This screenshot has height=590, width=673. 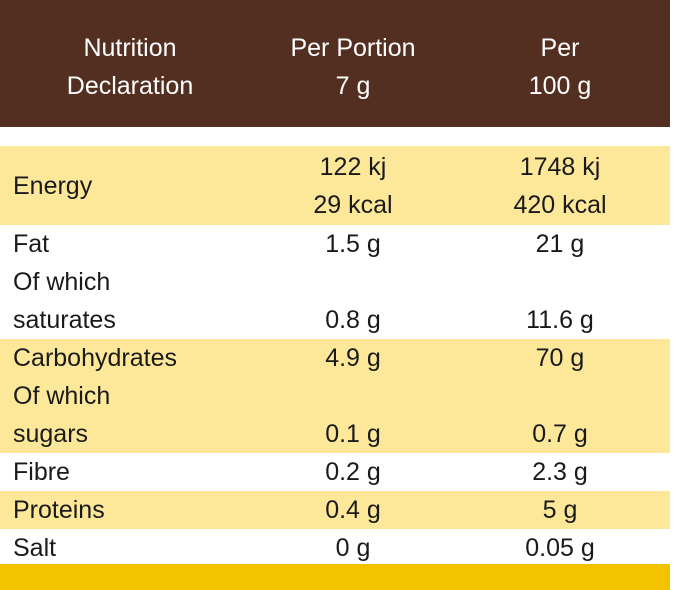 I want to click on row-value-portion: 0 g, so click(x=353, y=548).